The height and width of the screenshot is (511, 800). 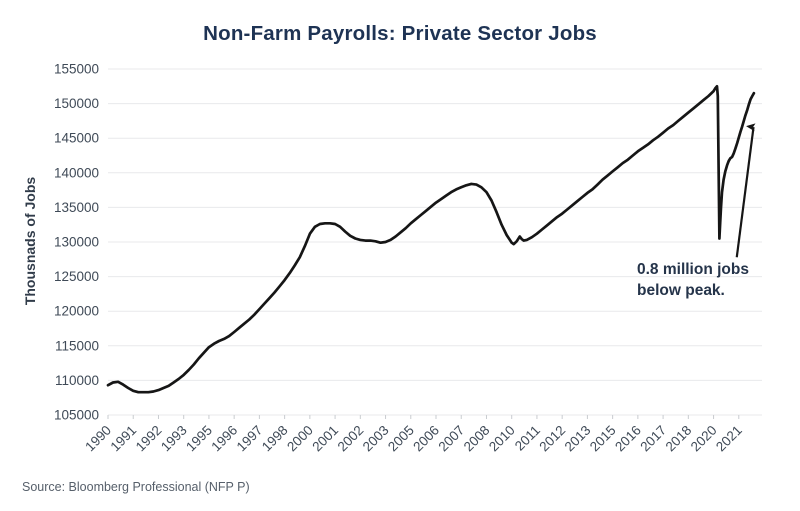 I want to click on x-tick-label: 2008, so click(x=477, y=439).